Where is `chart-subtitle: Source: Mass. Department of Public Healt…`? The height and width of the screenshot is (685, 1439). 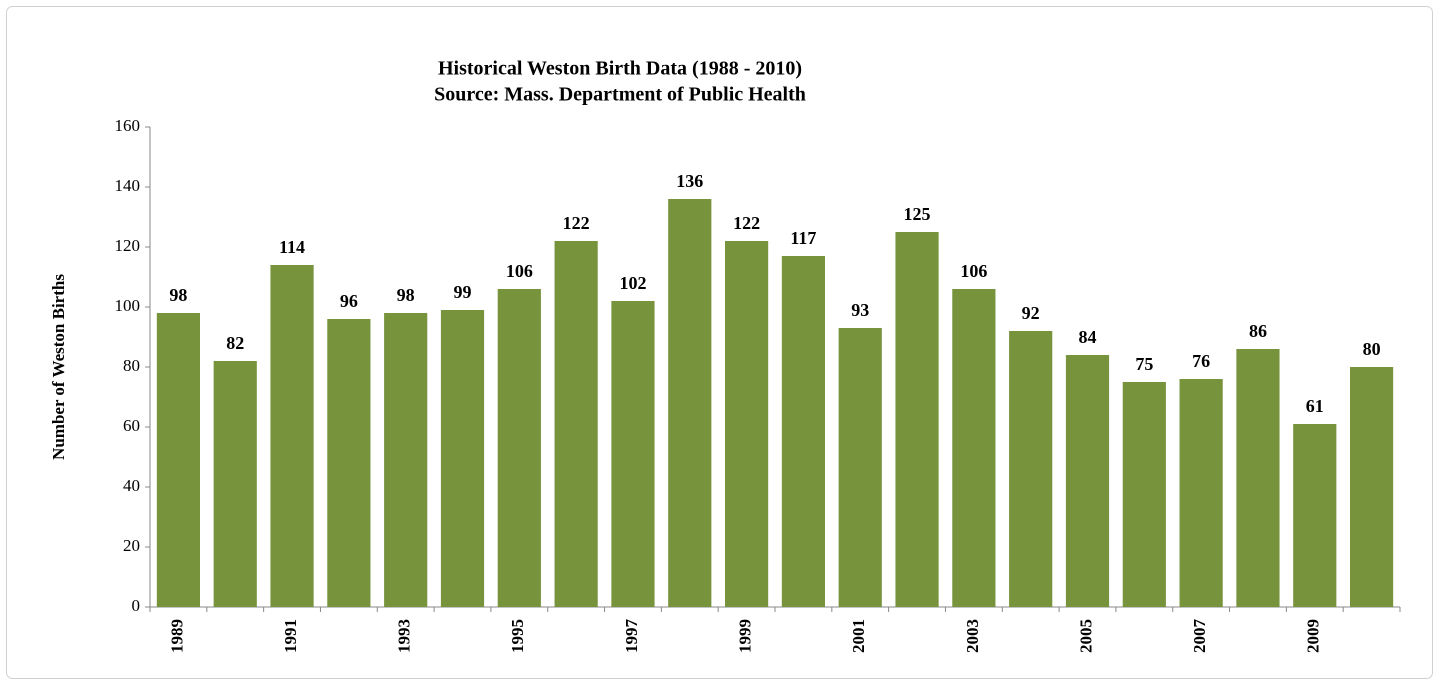 chart-subtitle: Source: Mass. Department of Public Healt… is located at coordinates (620, 95).